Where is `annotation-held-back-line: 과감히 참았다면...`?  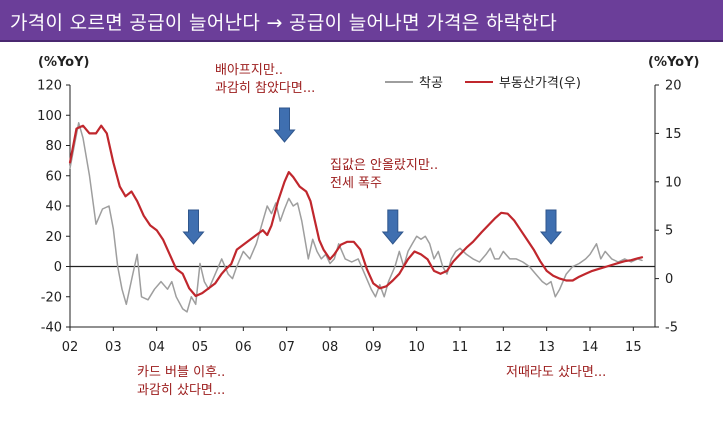
annotation-held-back-line: 과감히 참았다면... is located at coordinates (265, 88).